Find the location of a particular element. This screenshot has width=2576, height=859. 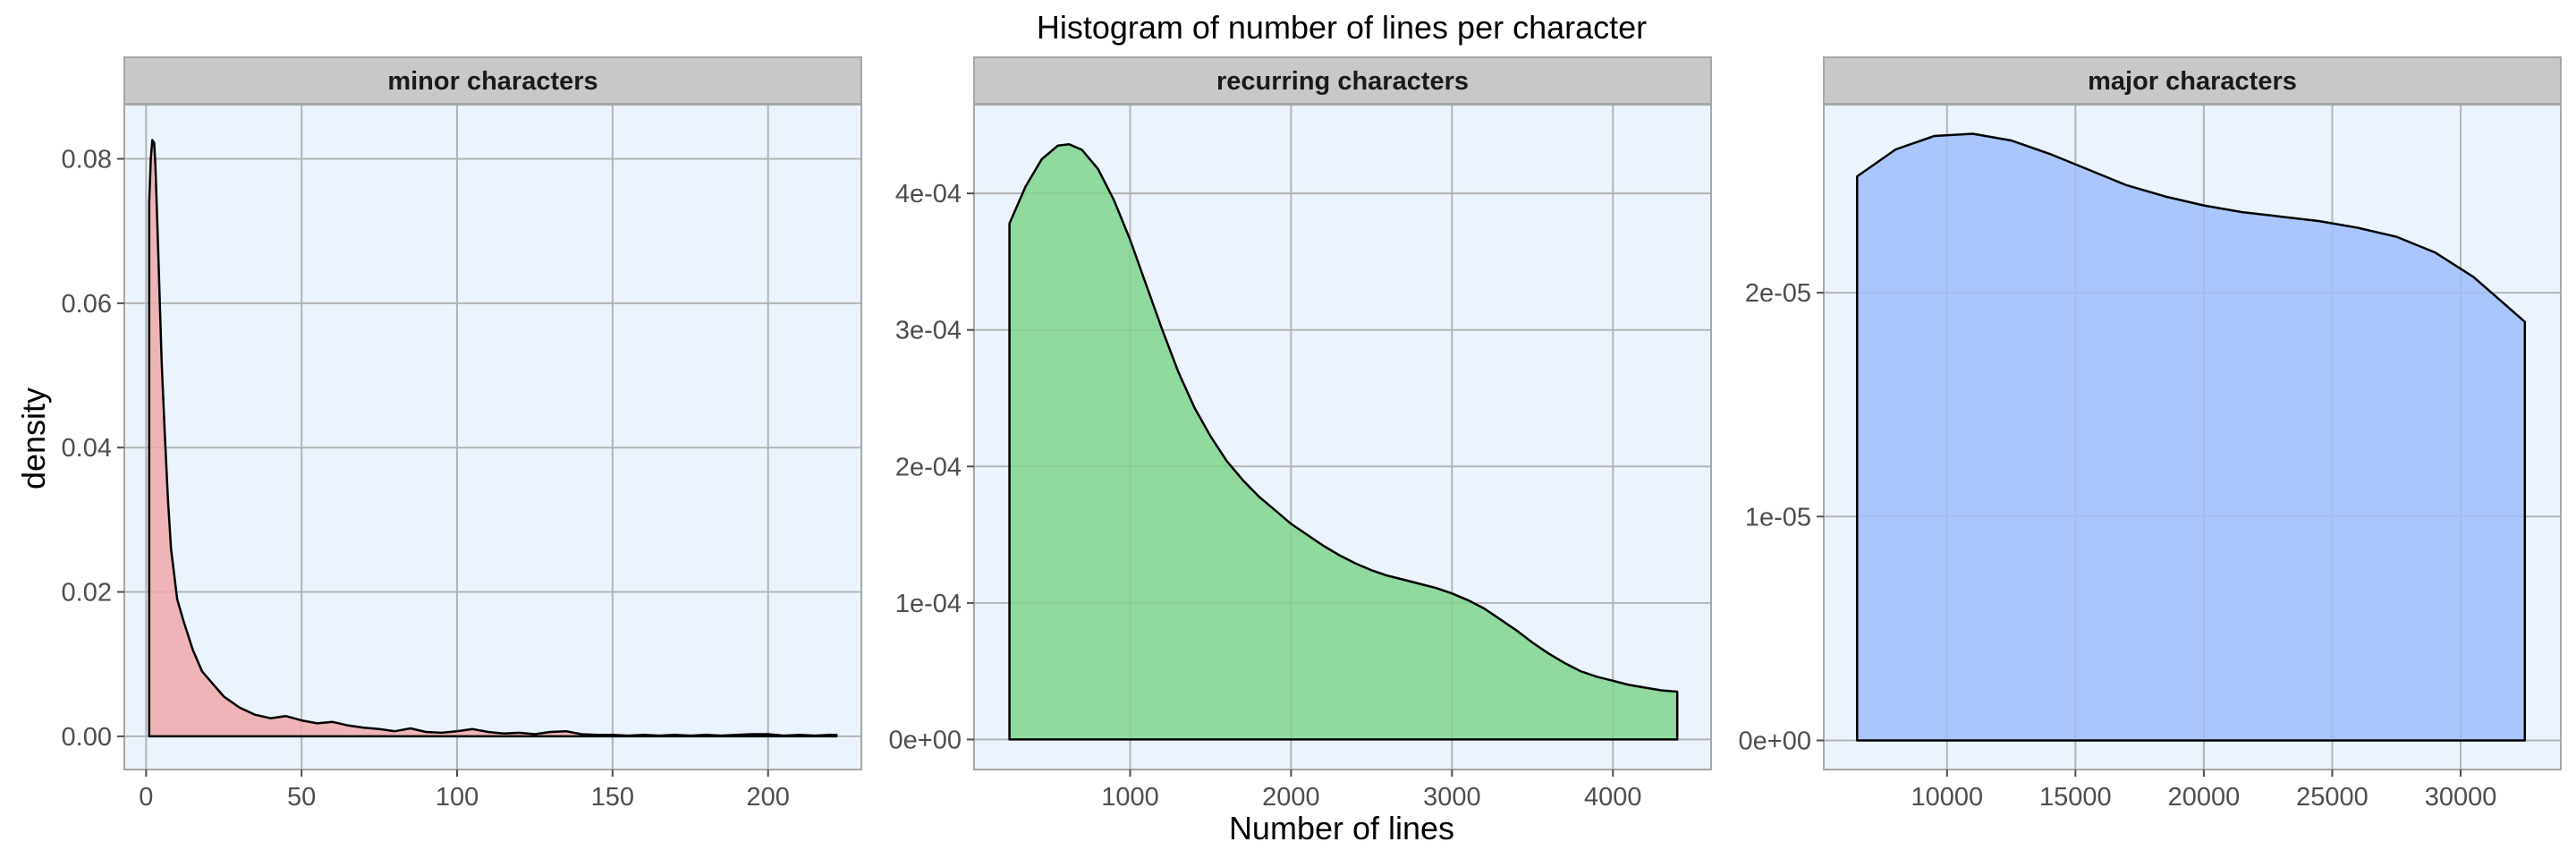

x-tick-label: 150 is located at coordinates (612, 797).